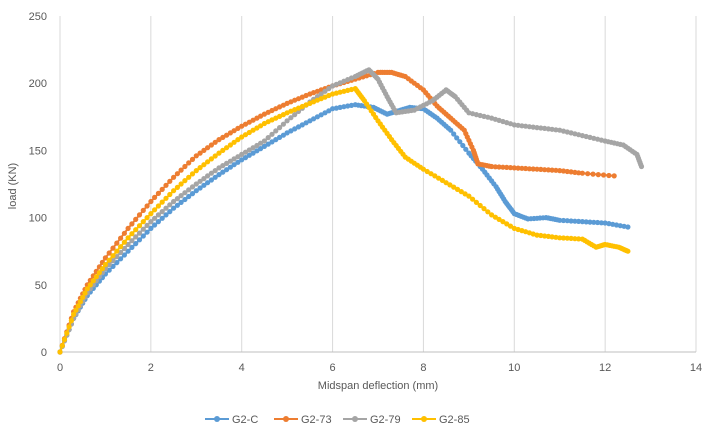  Describe the element at coordinates (423, 368) in the screenshot. I see `x-tick-label: 8` at that location.